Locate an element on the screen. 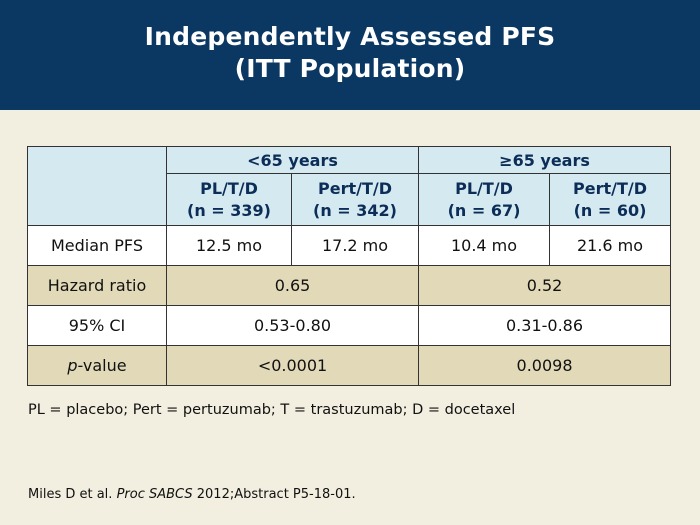 The image size is (700, 525). citation-rest: 2012;Abstract P5-18-01. is located at coordinates (274, 494).